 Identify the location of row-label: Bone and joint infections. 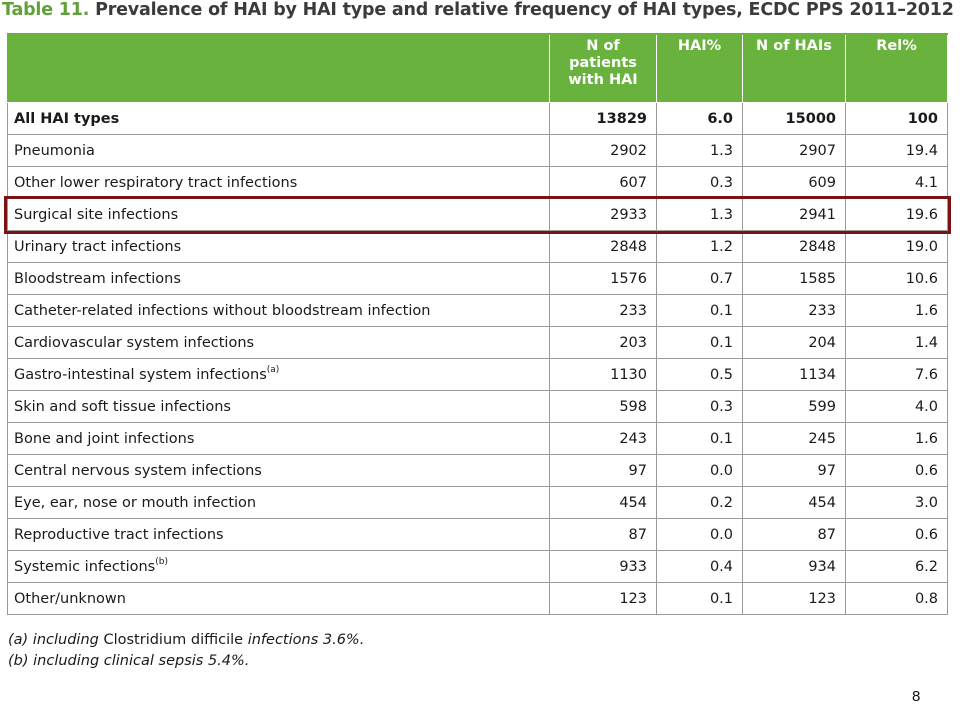
(278, 438).